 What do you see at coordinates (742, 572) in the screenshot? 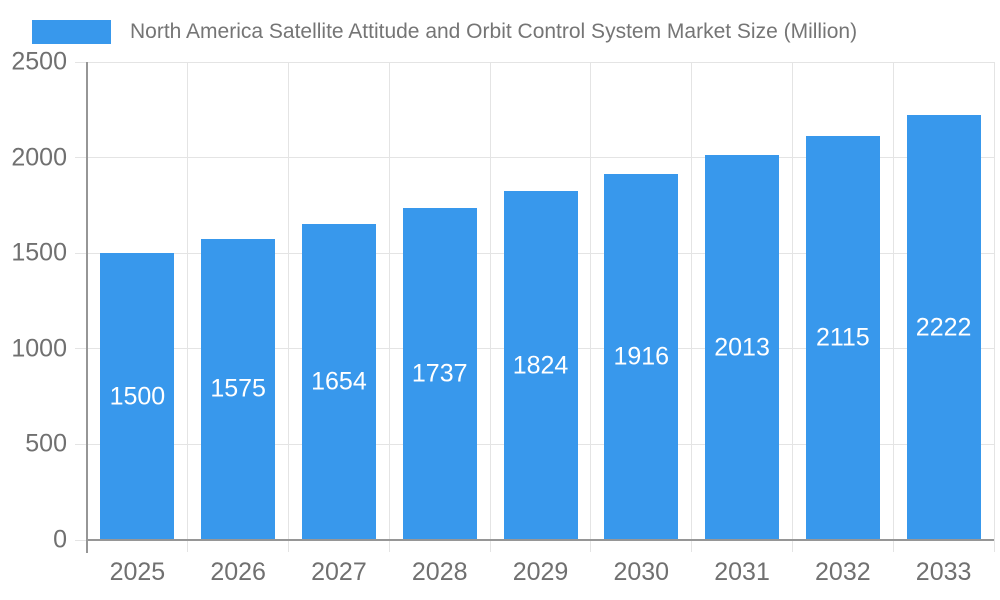
I see `x-tick-label: 2031` at bounding box center [742, 572].